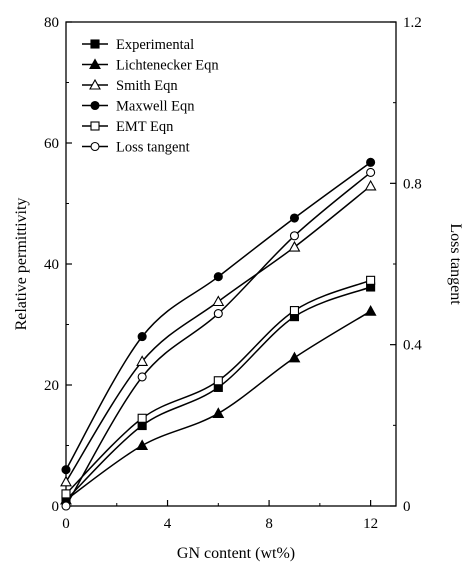  Describe the element at coordinates (155, 45) in the screenshot. I see `legend-label-experimental: Experimental` at that location.